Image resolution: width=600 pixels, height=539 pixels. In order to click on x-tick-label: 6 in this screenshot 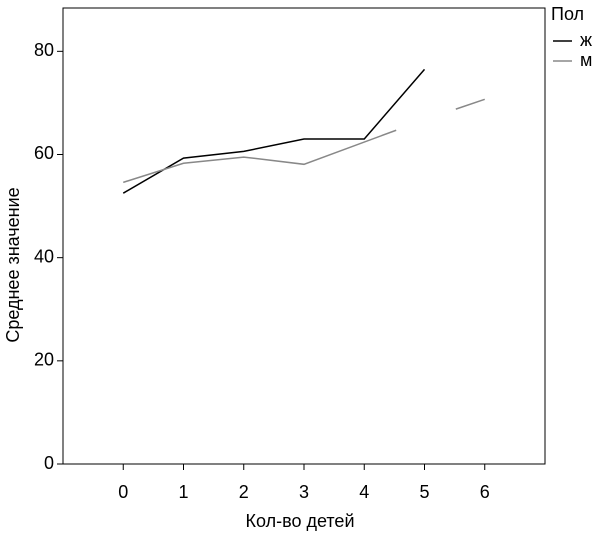, I will do `click(485, 492)`.